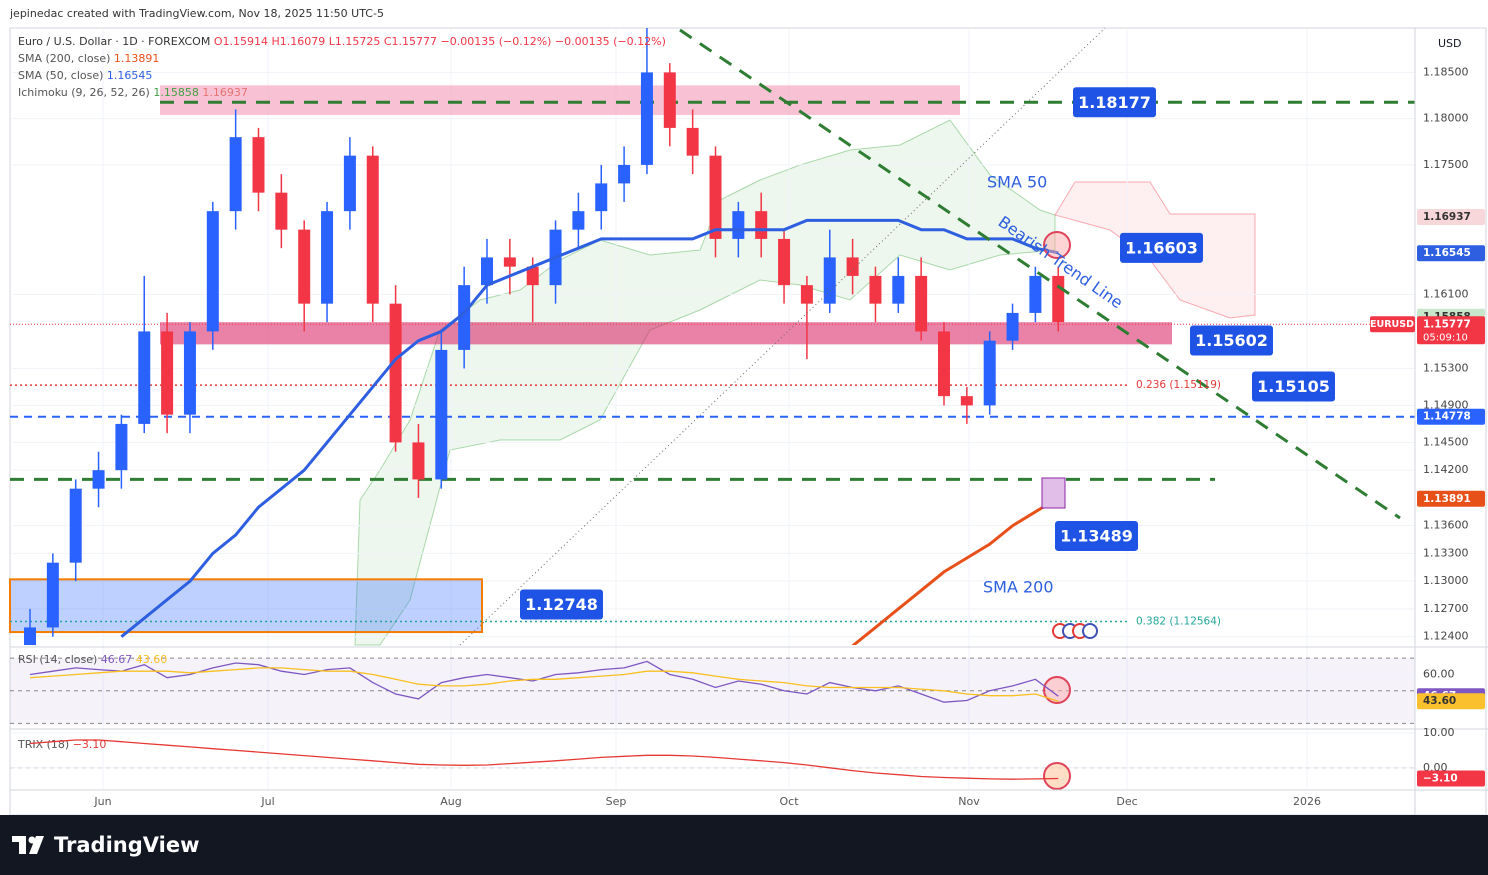  I want to click on x-tick-label: Oct, so click(789, 801).